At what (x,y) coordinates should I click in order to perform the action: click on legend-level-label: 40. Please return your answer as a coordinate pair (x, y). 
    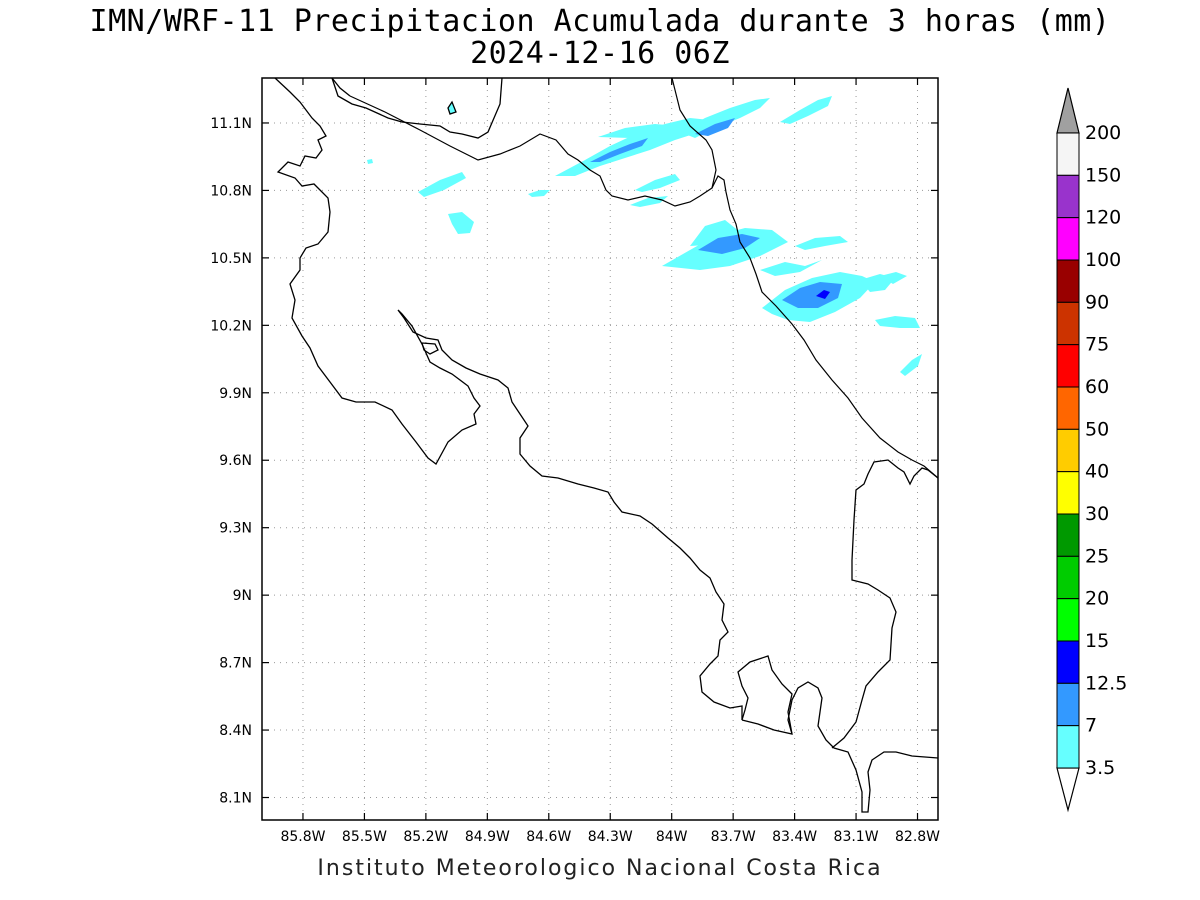
    Looking at the image, I should click on (1097, 472).